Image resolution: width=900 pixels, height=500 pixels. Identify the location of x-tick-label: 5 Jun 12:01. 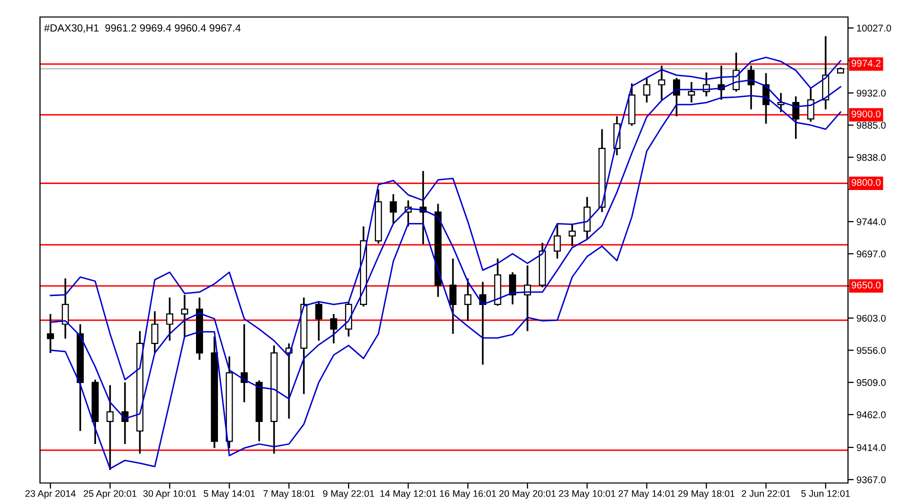
(825, 493).